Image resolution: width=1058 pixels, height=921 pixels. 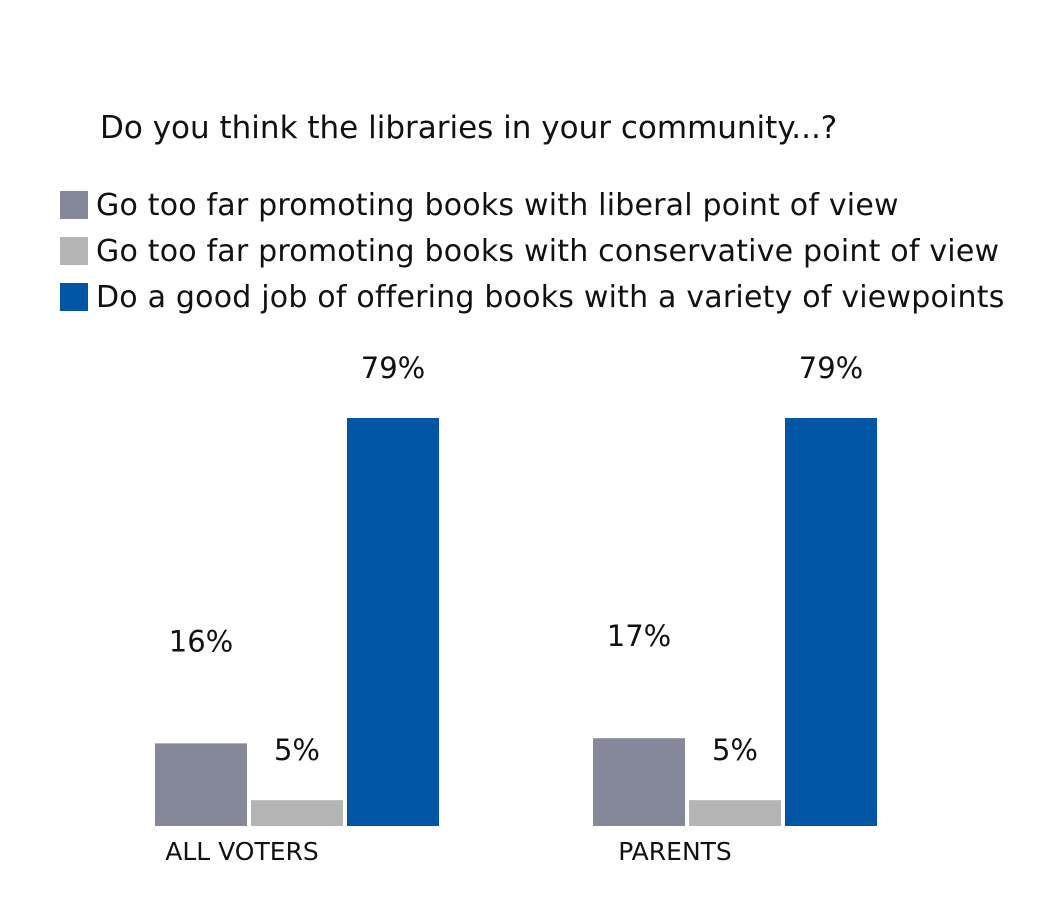 I want to click on data-label-all-voters-variety: 79%, so click(x=393, y=368).